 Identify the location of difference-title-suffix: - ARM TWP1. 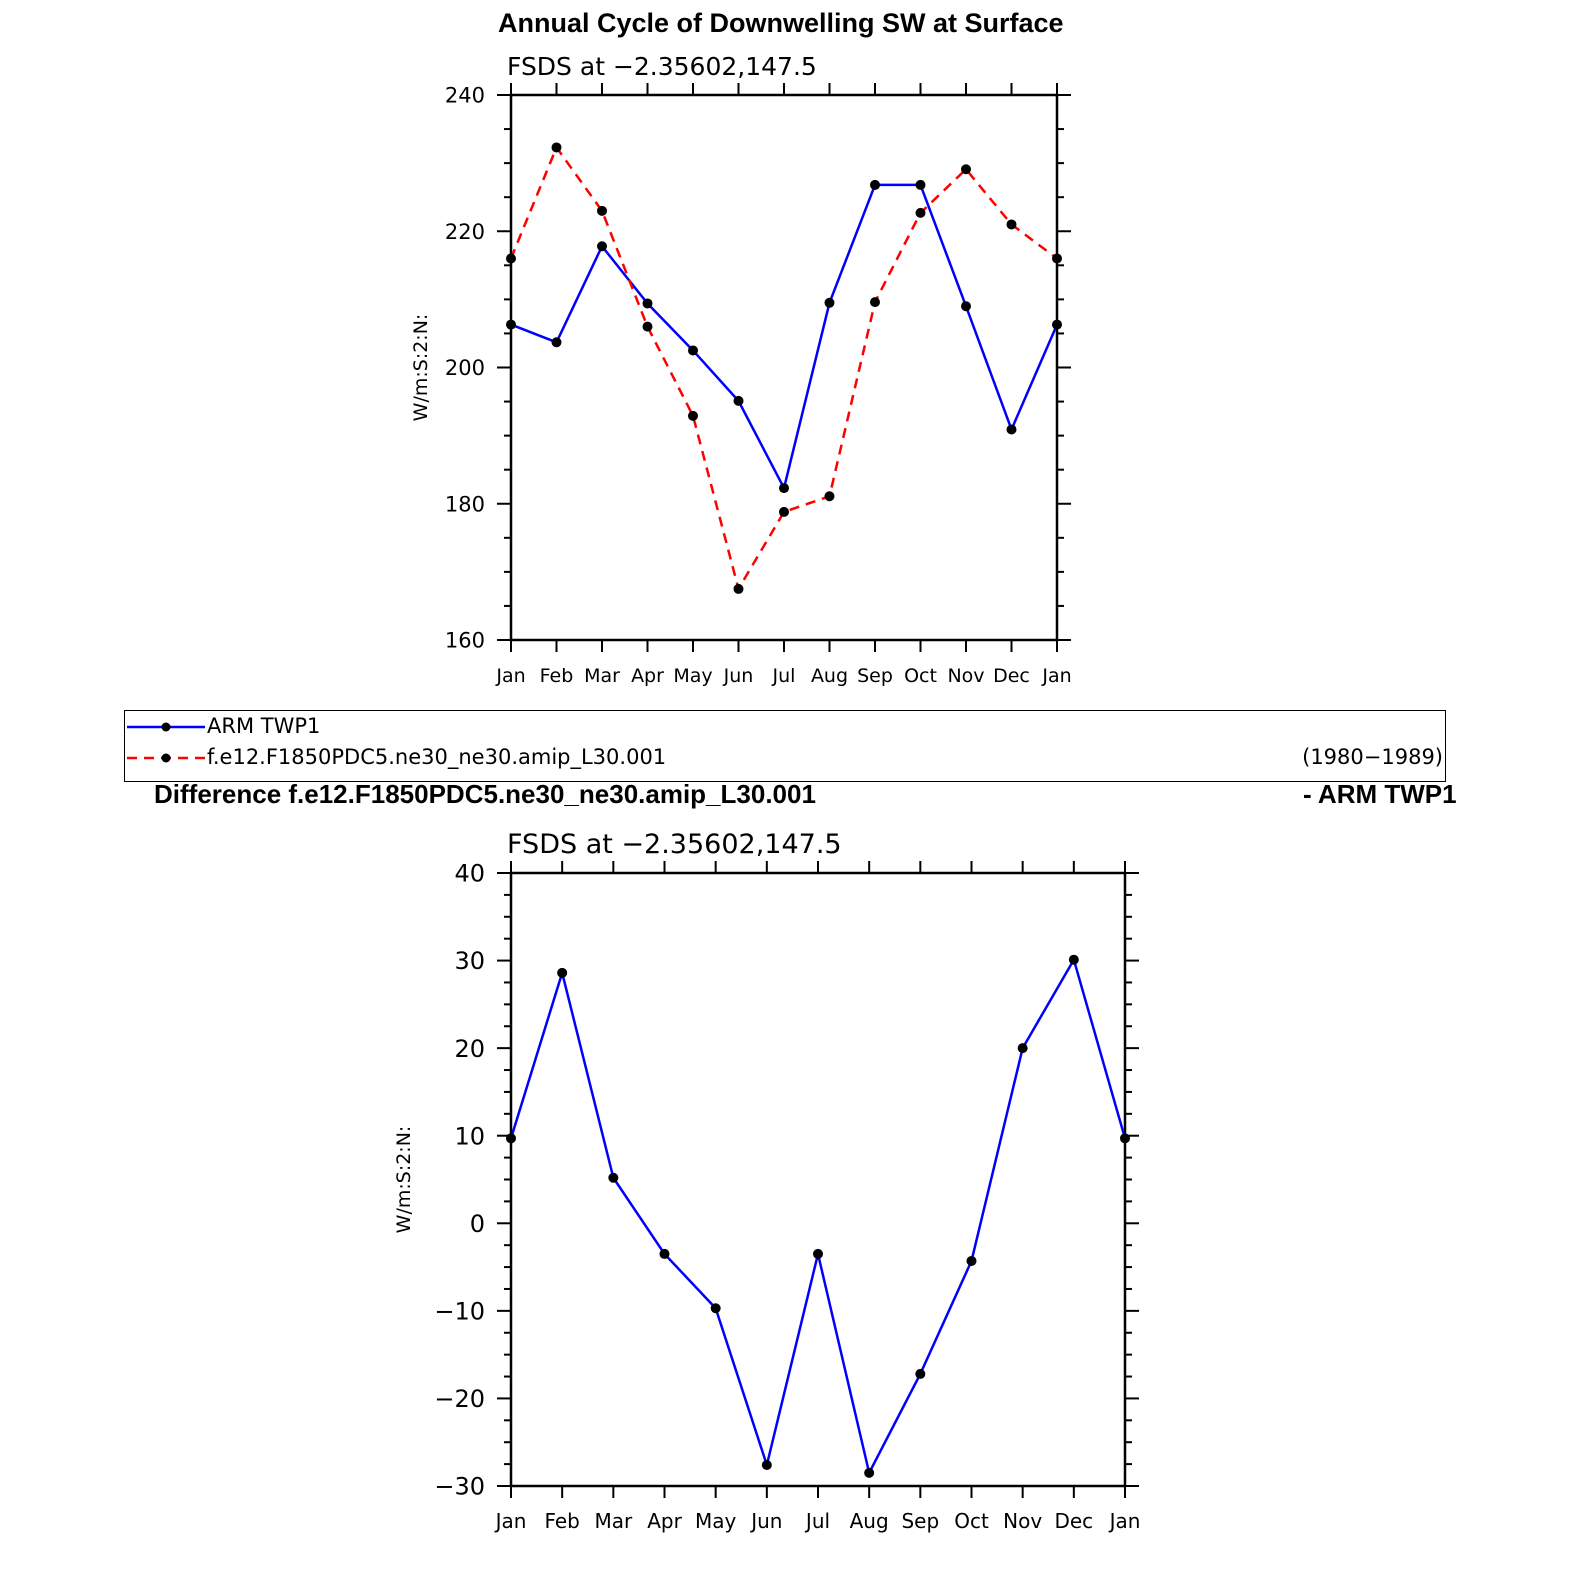
(1380, 794).